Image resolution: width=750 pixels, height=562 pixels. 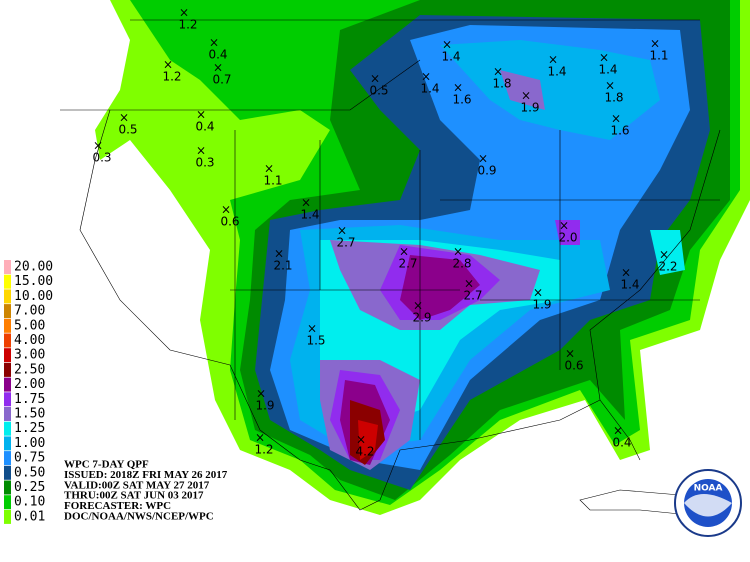 I want to click on header-line: ISSUED: 2018Z FRI MAY 26 2017, so click(x=146, y=475).